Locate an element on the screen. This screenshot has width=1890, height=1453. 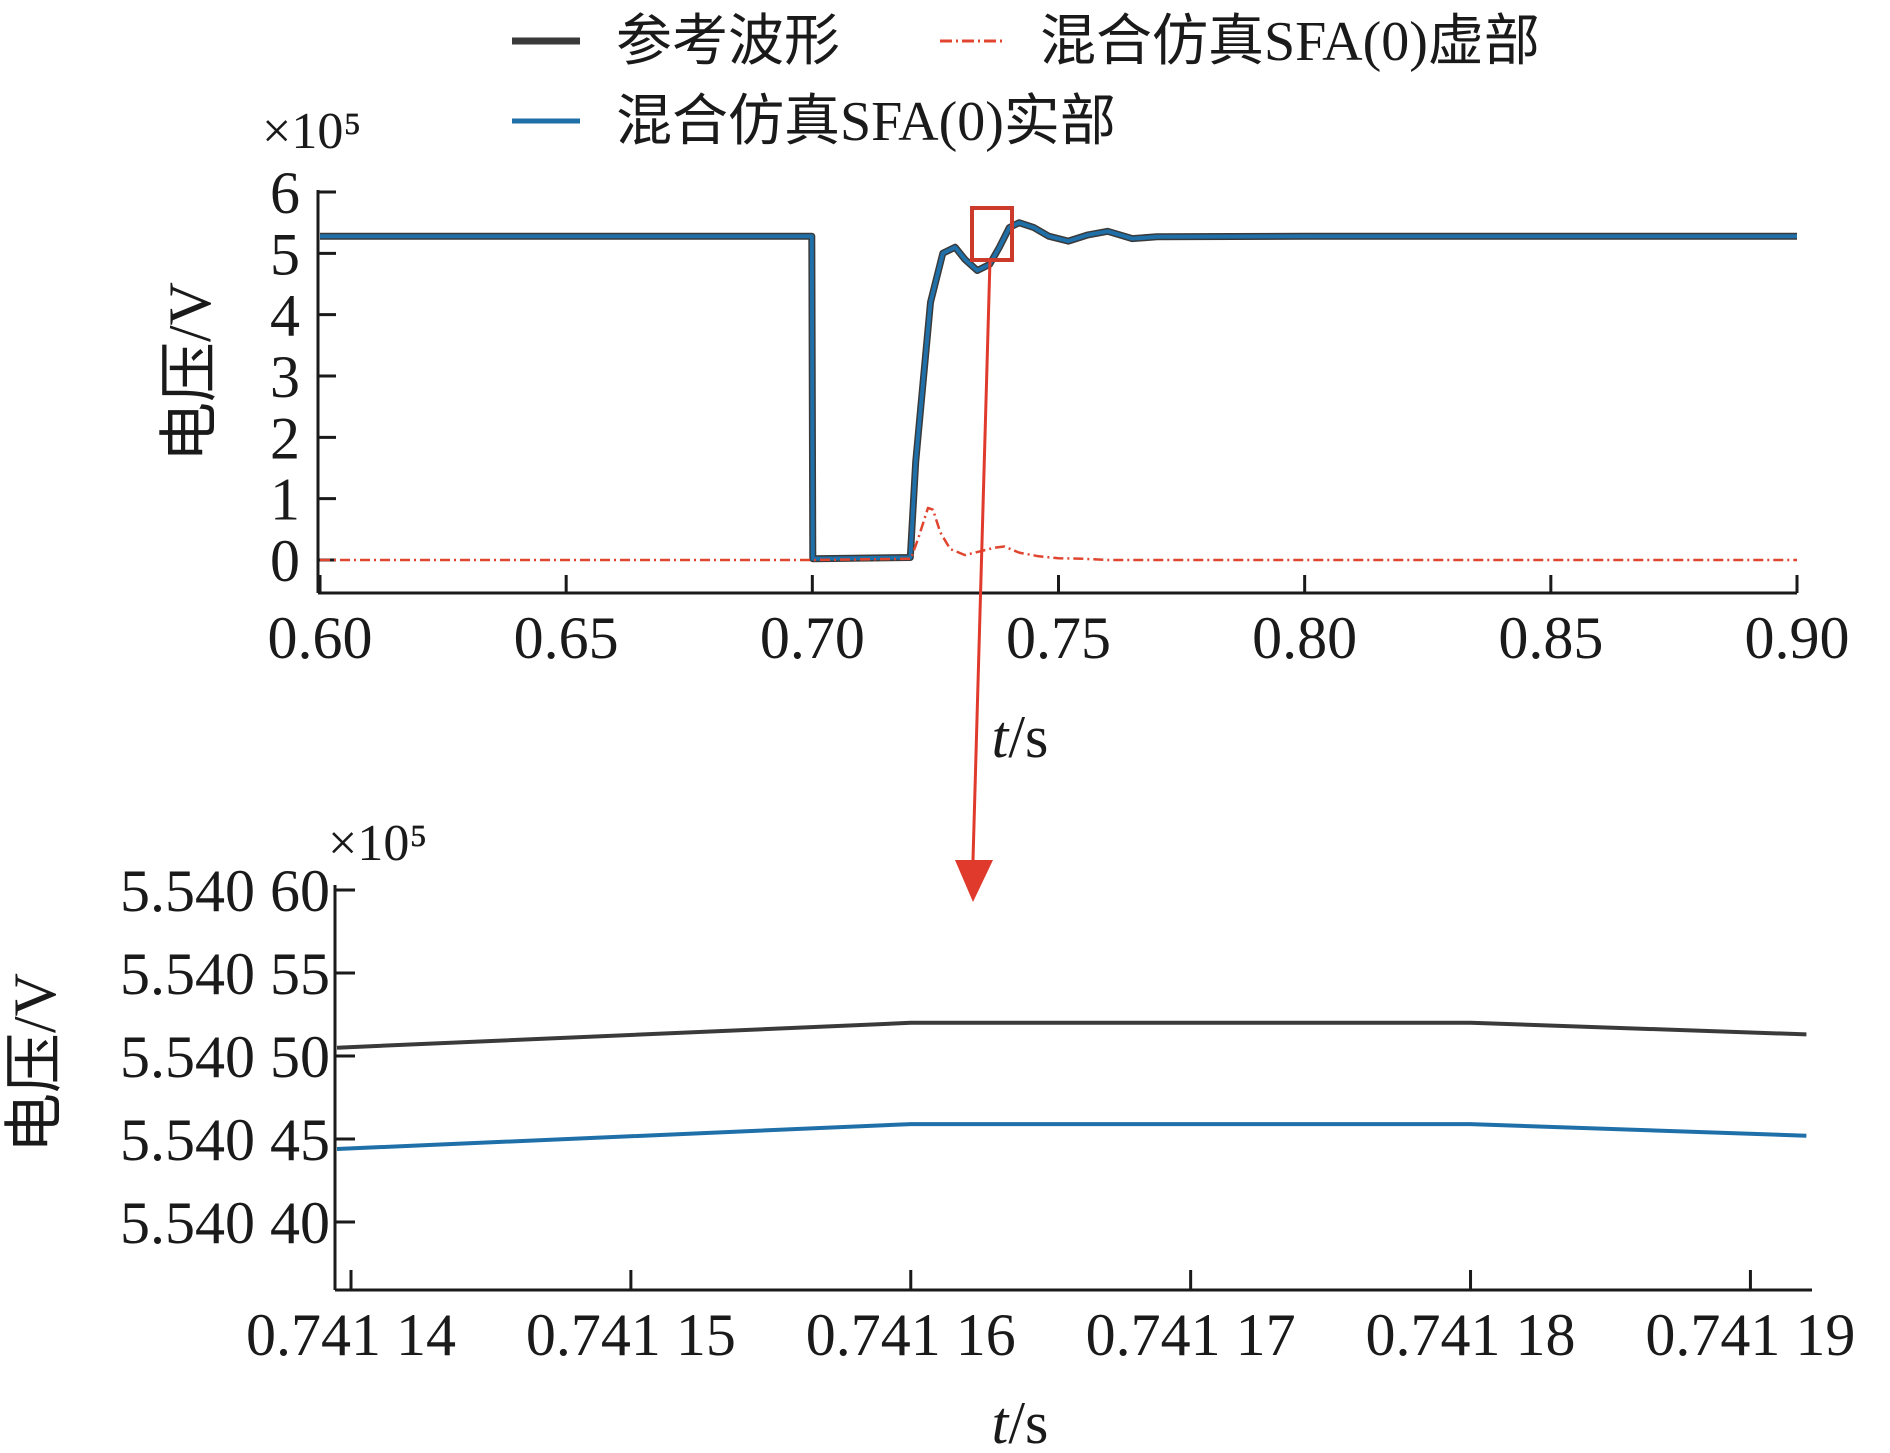
top-x-tick-label: 0.80 is located at coordinates (1304, 638).